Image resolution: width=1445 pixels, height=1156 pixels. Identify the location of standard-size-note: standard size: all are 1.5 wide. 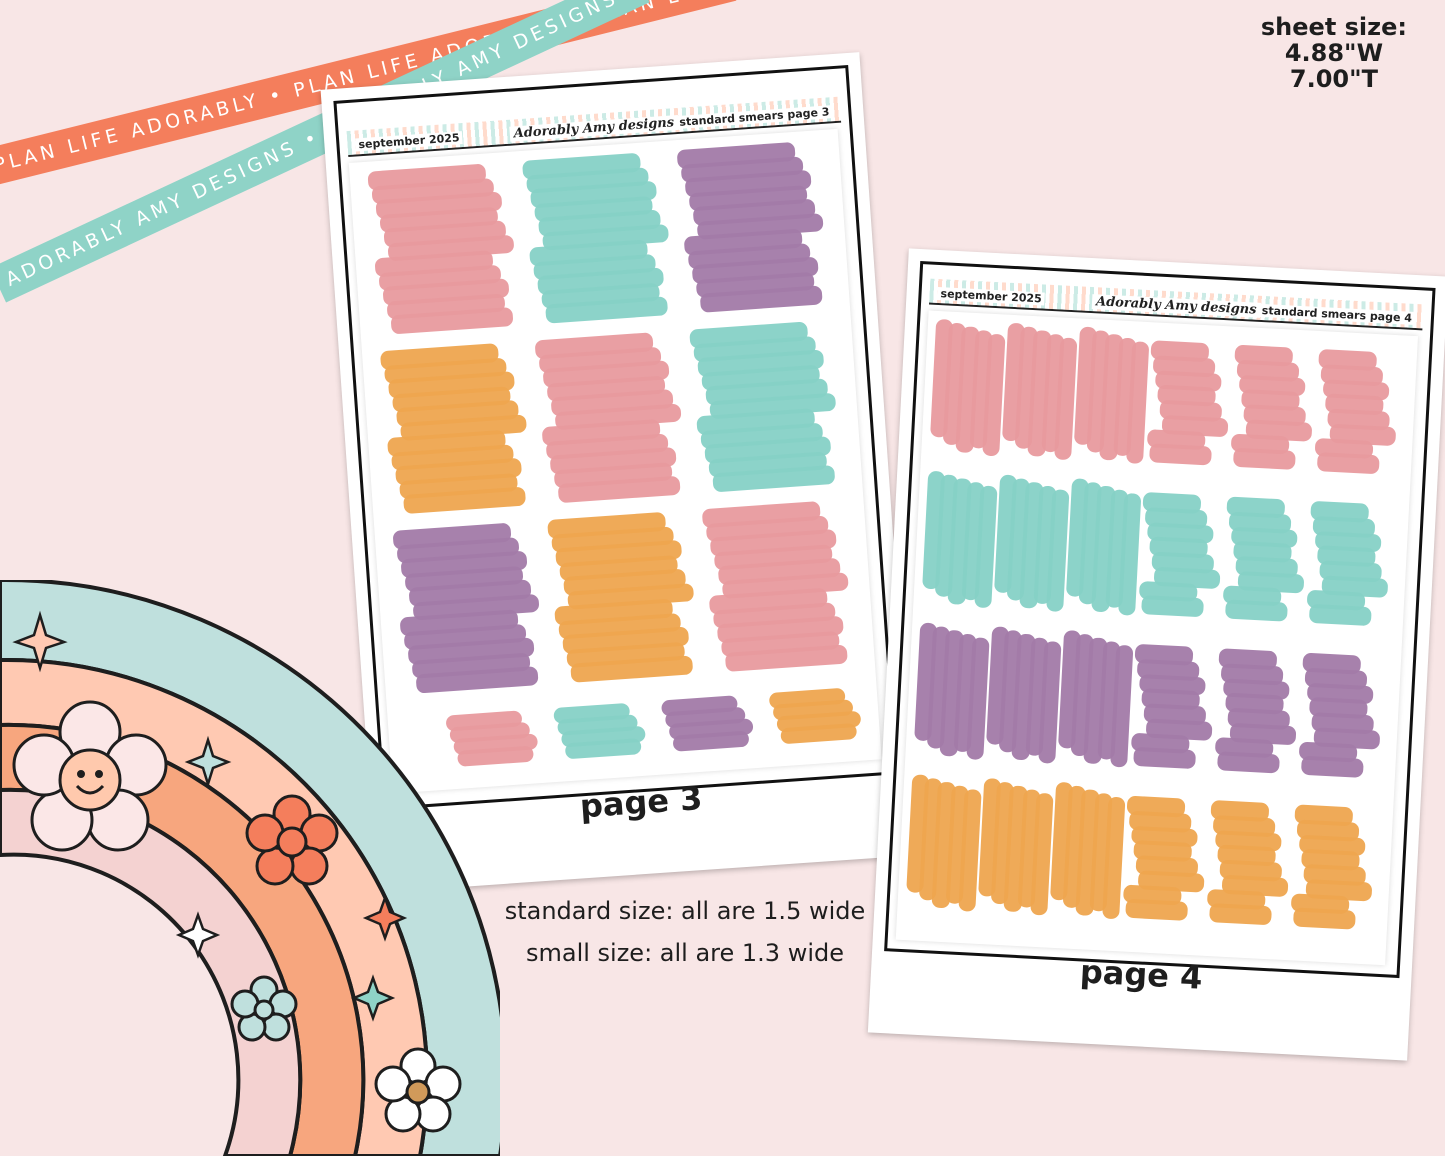
(685, 911).